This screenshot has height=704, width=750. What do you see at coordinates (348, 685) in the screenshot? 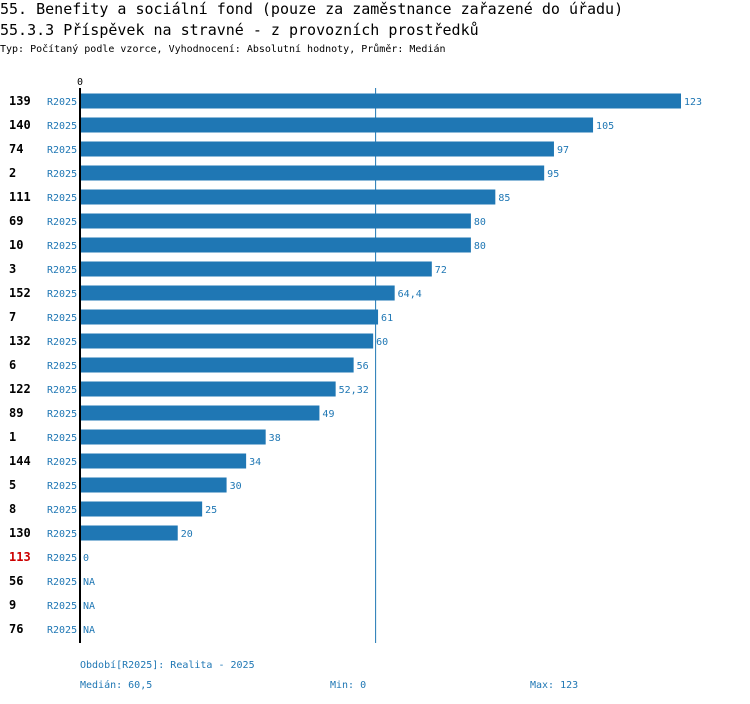
I see `footer-min: Min: 0` at bounding box center [348, 685].